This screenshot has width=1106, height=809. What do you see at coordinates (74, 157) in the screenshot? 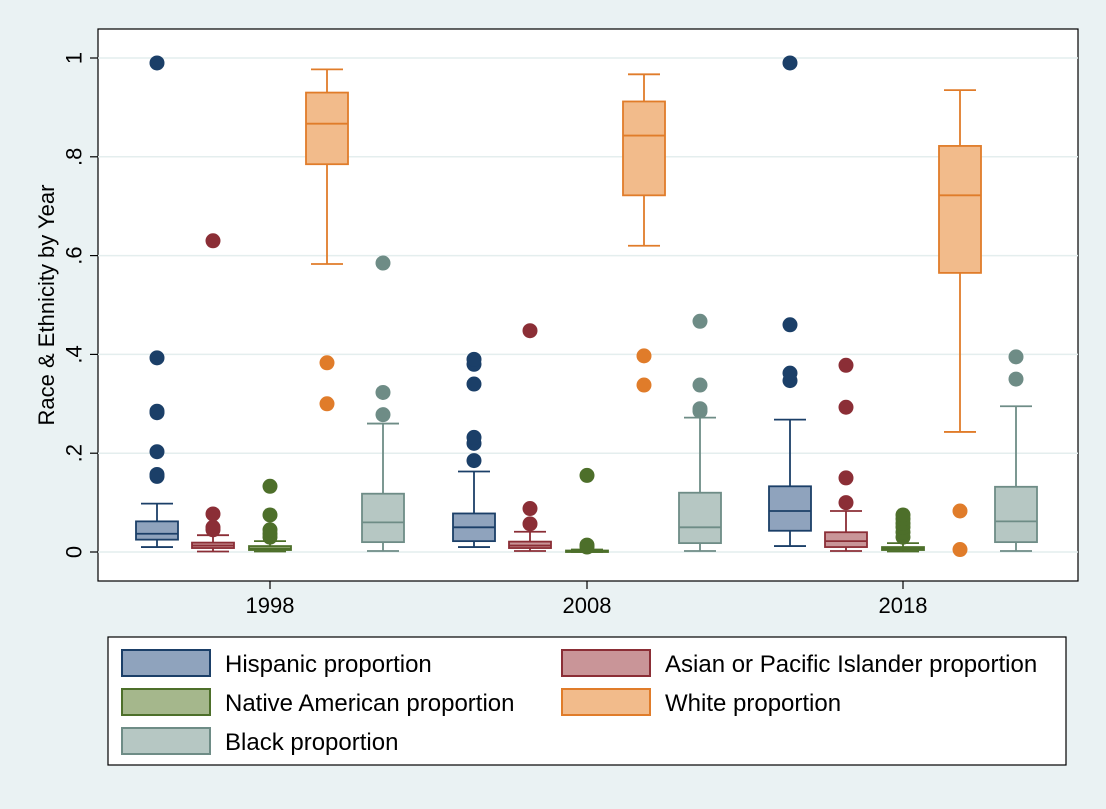
I see `y-tick-label: .8` at bounding box center [74, 157].